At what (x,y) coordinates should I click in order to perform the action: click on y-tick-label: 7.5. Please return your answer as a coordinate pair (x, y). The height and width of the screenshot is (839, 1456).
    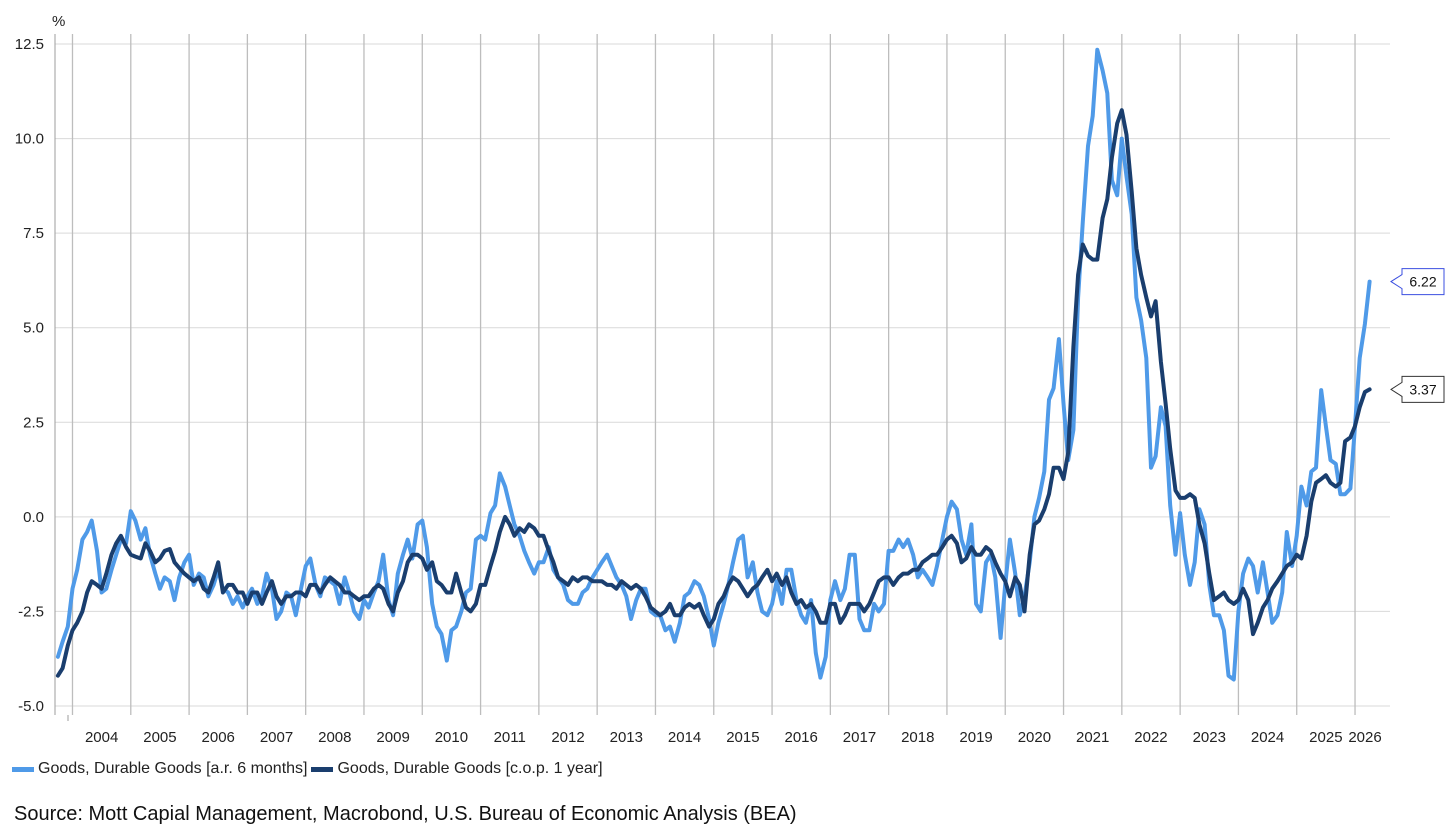
    Looking at the image, I should click on (33, 233).